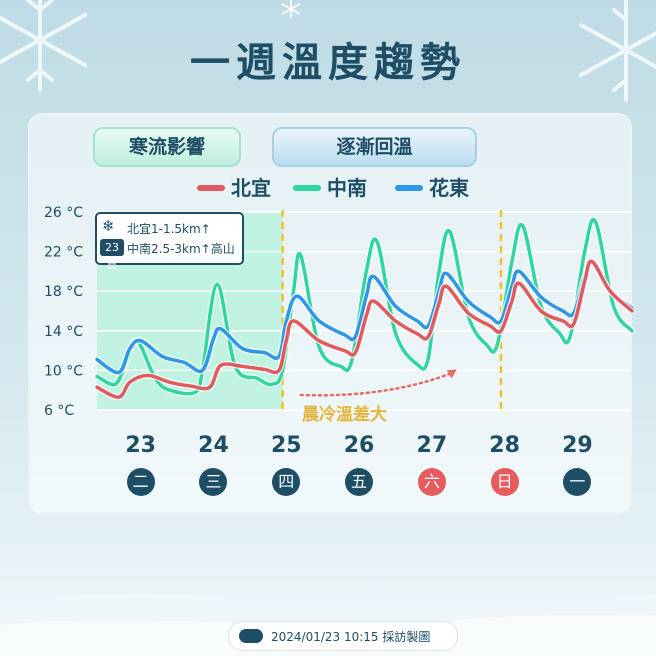  Describe the element at coordinates (63, 371) in the screenshot. I see `y-tick-label: 10 °C` at that location.